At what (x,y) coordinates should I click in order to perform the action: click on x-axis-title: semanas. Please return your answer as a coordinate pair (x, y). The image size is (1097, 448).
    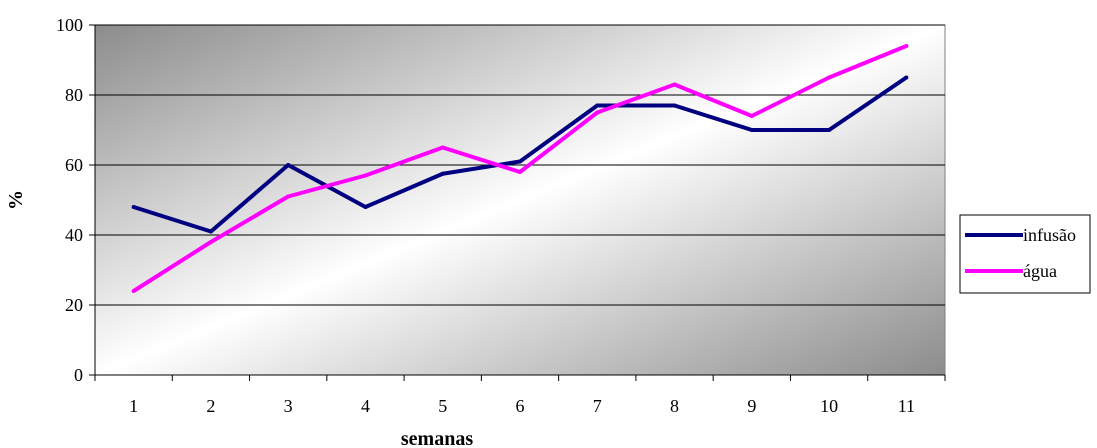
    Looking at the image, I should click on (437, 438).